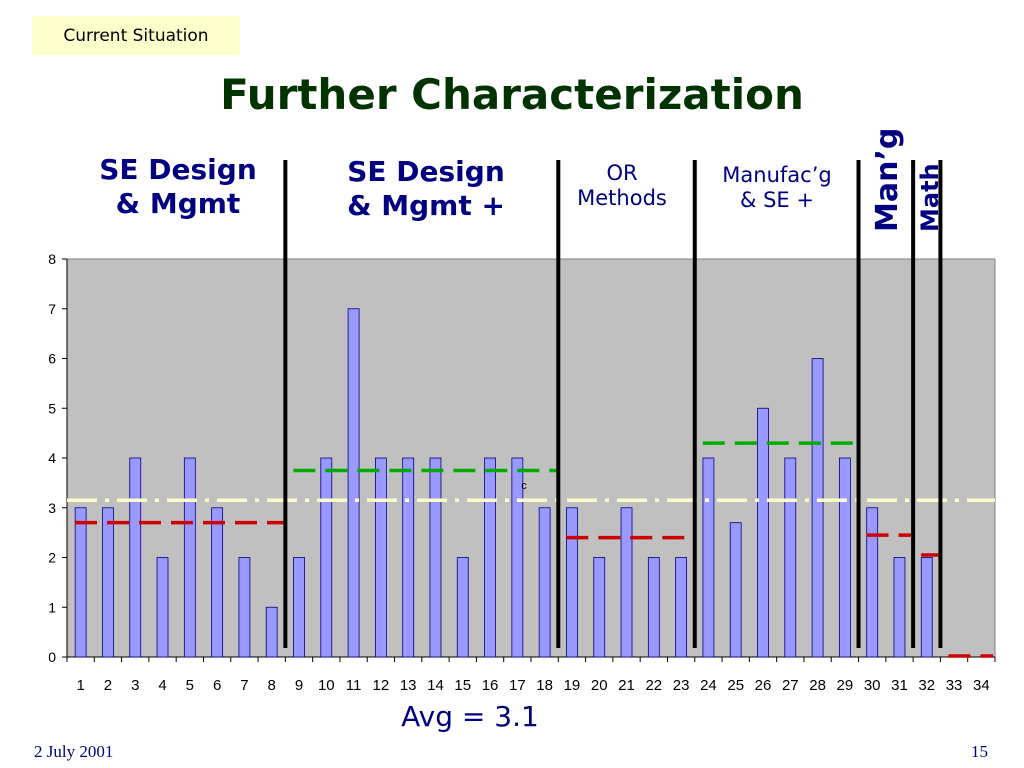  I want to click on x-tick-label: 13, so click(408, 685).